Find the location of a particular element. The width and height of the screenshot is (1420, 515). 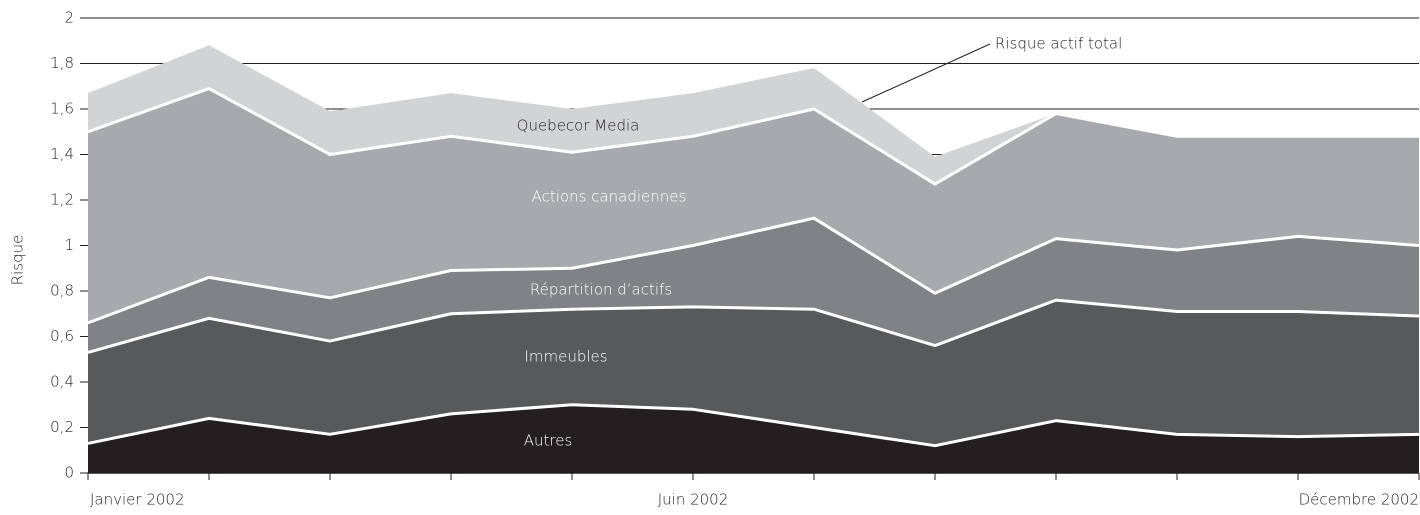

y-tick-label: 1,8 is located at coordinates (62, 63).